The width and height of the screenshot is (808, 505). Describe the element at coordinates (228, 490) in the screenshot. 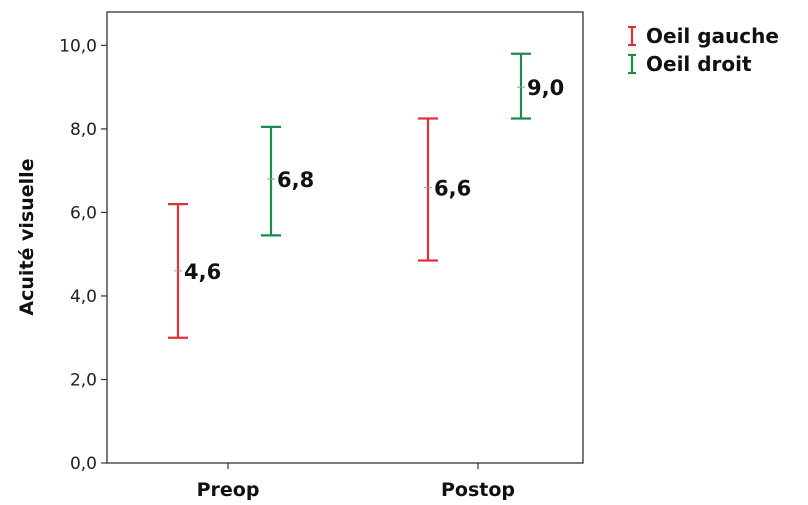

I see `x-tick-label: Preop` at that location.